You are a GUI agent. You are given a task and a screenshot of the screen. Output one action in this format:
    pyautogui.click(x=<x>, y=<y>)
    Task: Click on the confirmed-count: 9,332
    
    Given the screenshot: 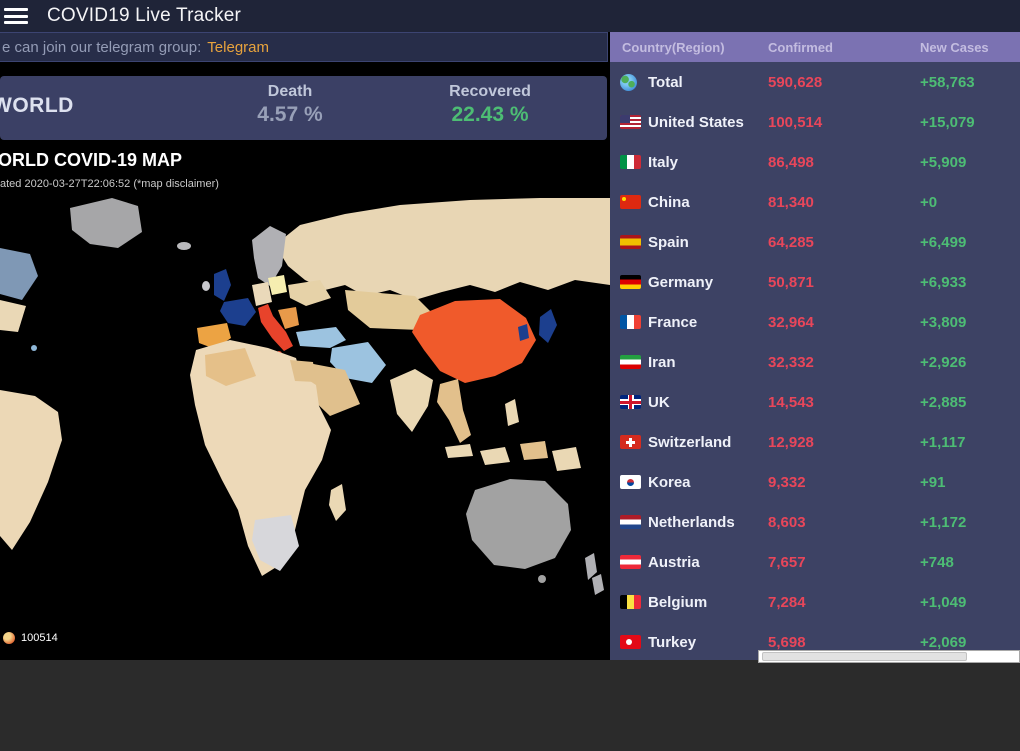 What is the action you would take?
    pyautogui.click(x=787, y=482)
    